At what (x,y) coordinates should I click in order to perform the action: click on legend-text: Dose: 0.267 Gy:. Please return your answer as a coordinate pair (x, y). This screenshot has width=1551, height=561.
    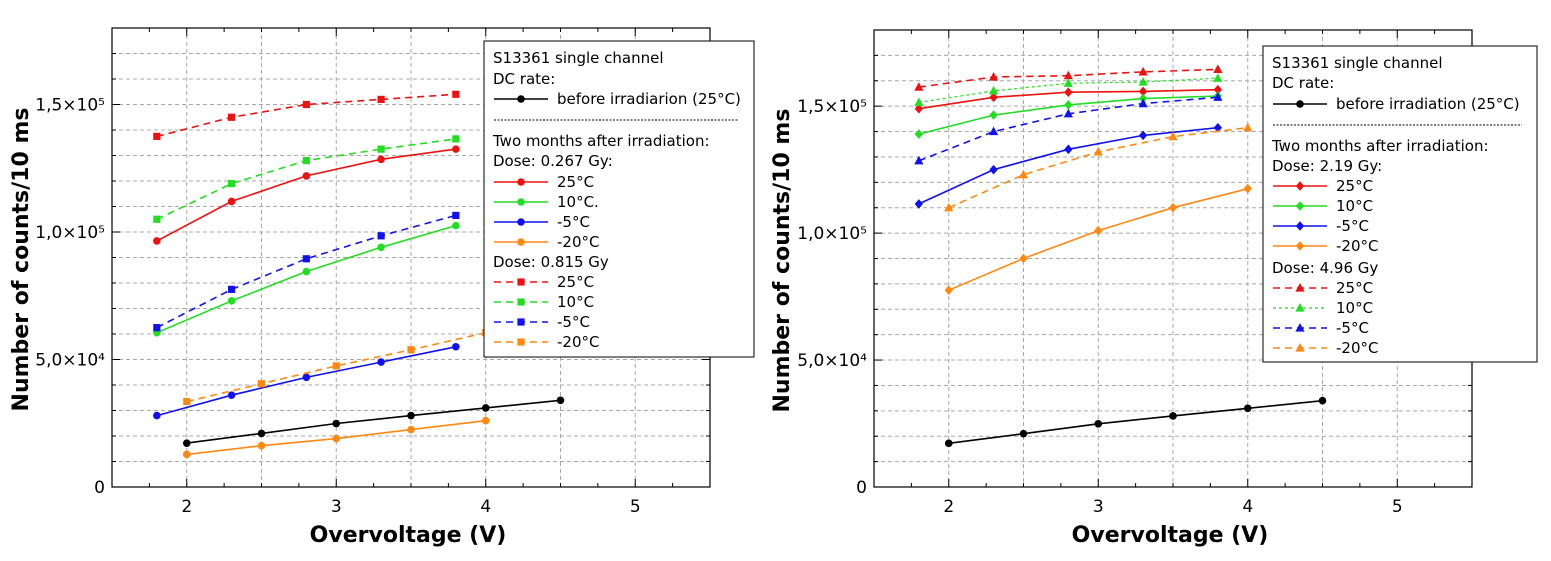
    Looking at the image, I should click on (553, 161).